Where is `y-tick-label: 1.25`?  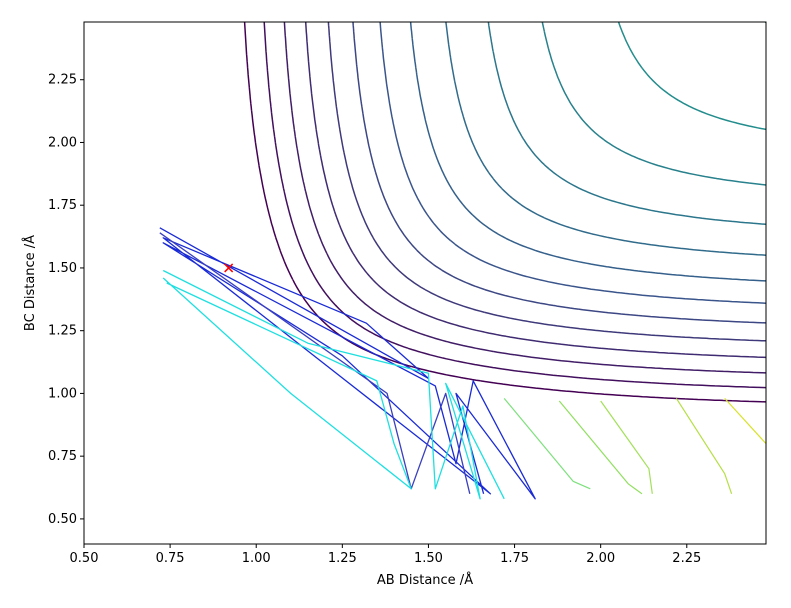 y-tick-label: 1.25 is located at coordinates (62, 331).